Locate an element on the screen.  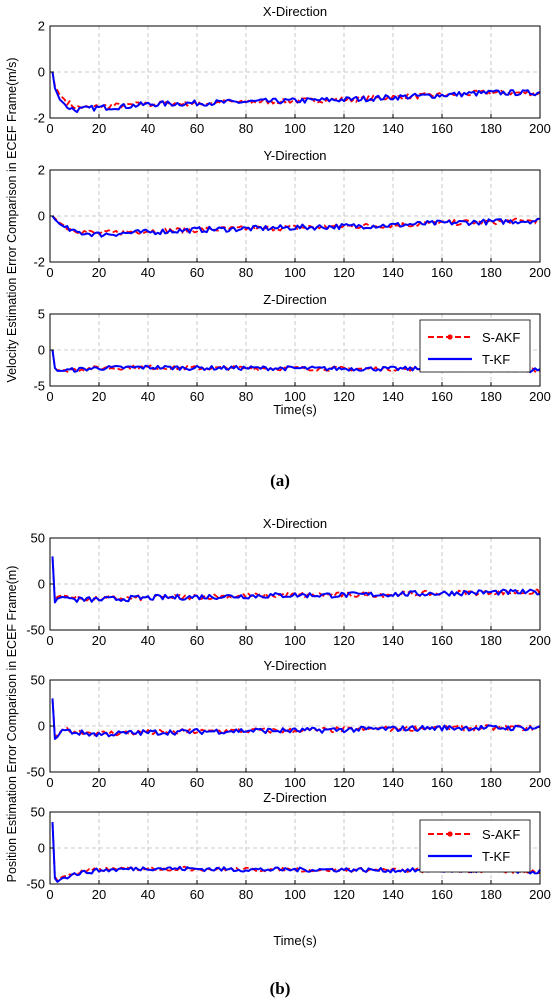
legend-a: S-AKF T-KF is located at coordinates (475, 346).